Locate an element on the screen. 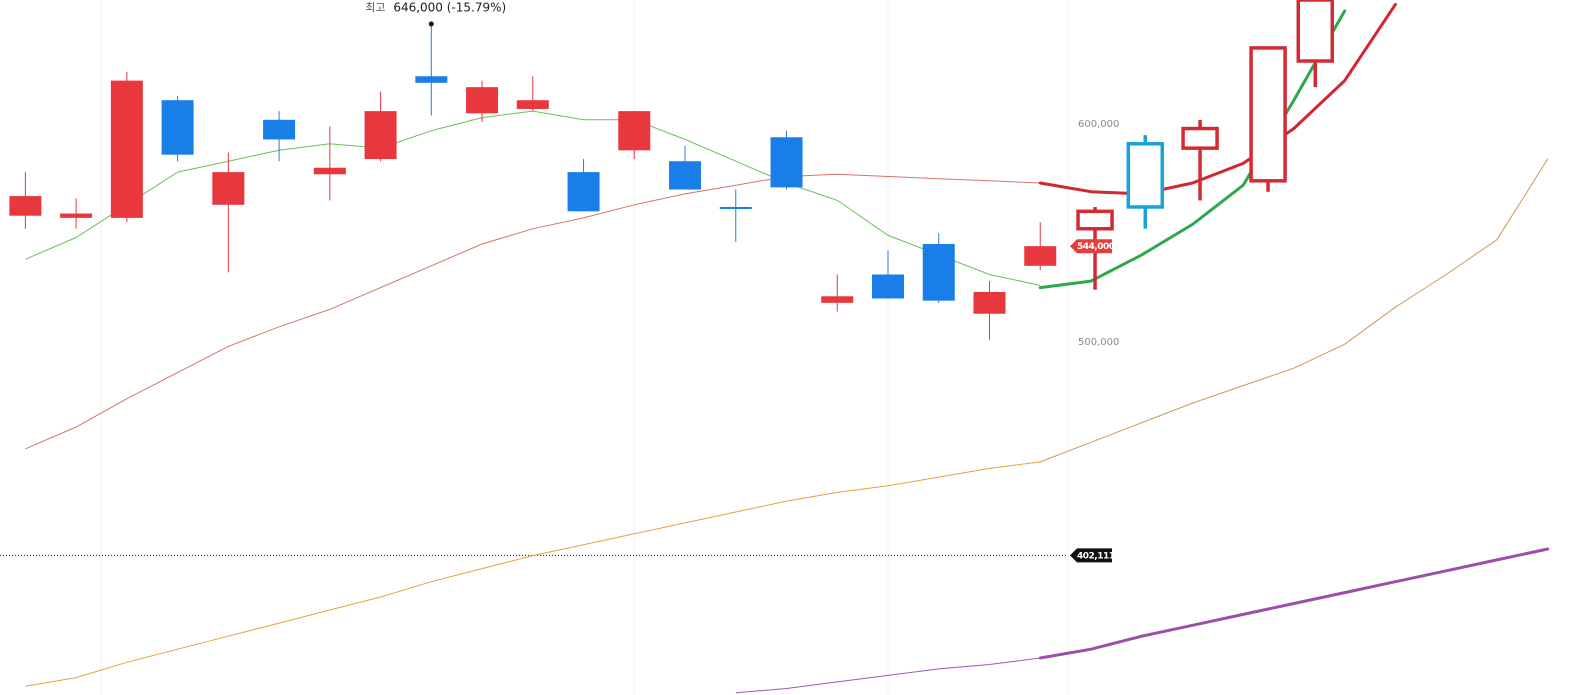  high-annotation-label: 646,000 (-15.79%) is located at coordinates (449, 8).